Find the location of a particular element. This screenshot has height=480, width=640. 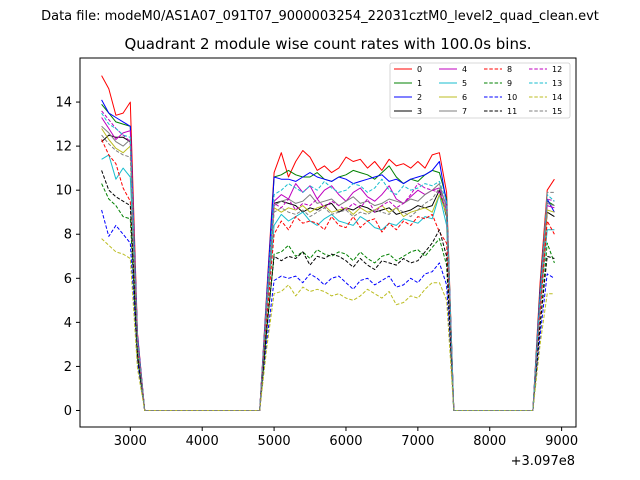

legend-label-1: 1 is located at coordinates (419, 83).